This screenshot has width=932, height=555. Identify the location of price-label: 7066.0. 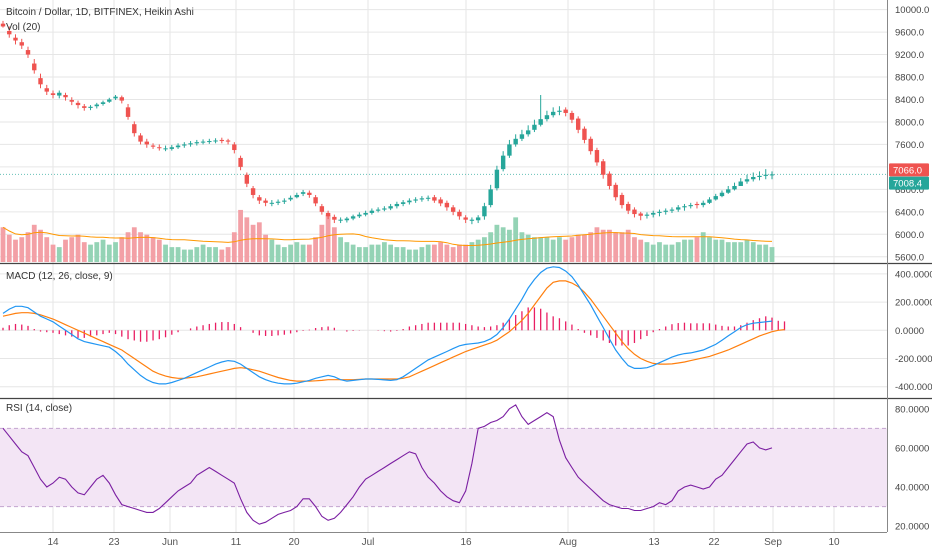
(907, 170).